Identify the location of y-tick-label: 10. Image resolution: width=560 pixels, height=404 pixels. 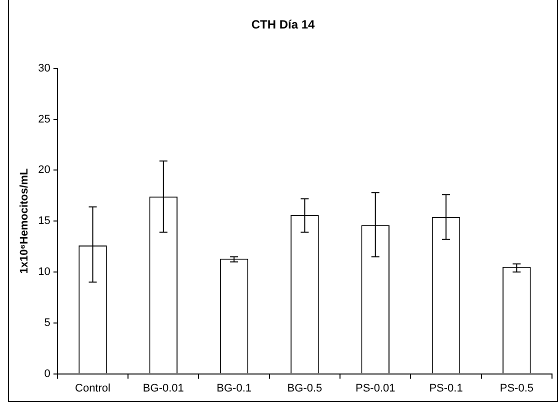
(44, 272).